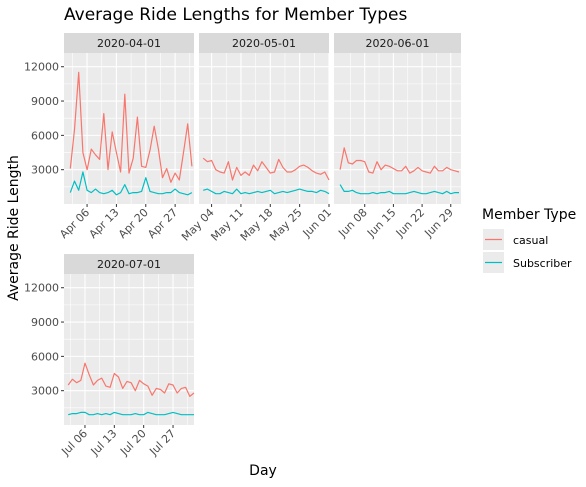  I want to click on legend-label: Subscriber, so click(542, 263).